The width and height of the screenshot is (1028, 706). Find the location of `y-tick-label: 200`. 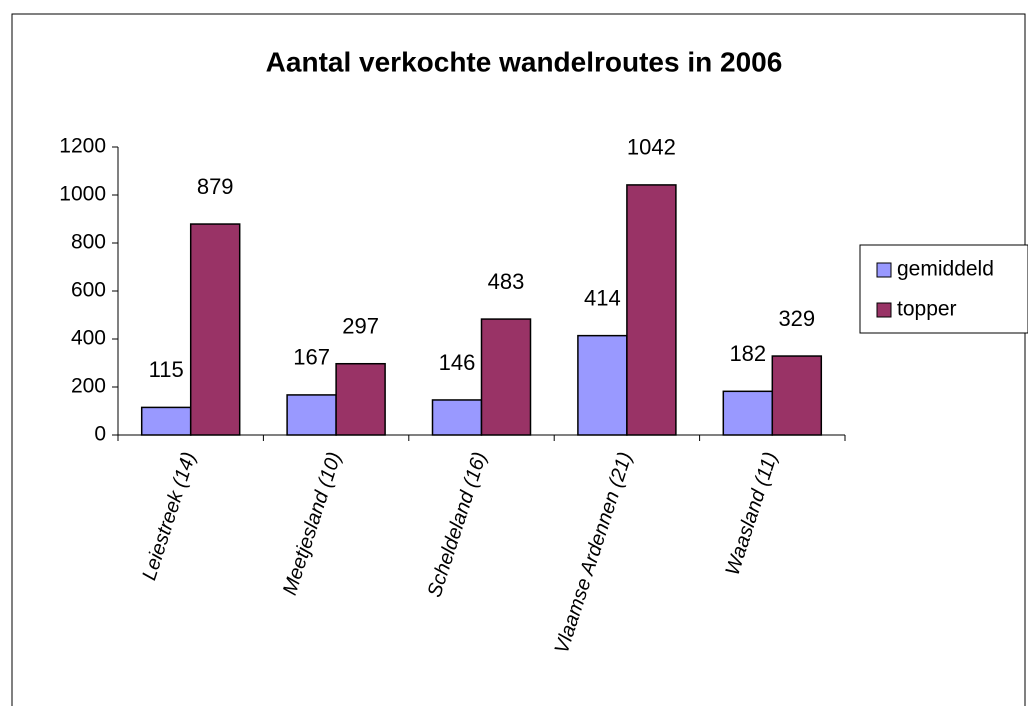

y-tick-label: 200 is located at coordinates (88, 386).